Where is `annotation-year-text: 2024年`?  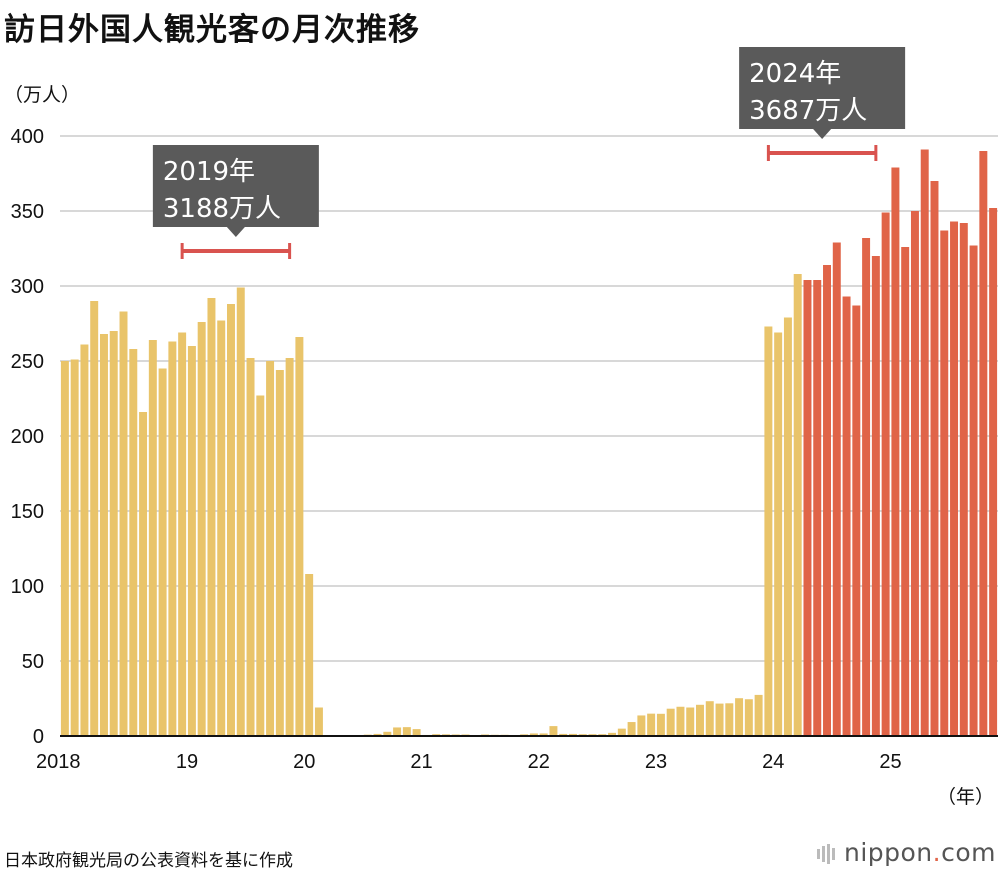 annotation-year-text: 2024年 is located at coordinates (795, 74).